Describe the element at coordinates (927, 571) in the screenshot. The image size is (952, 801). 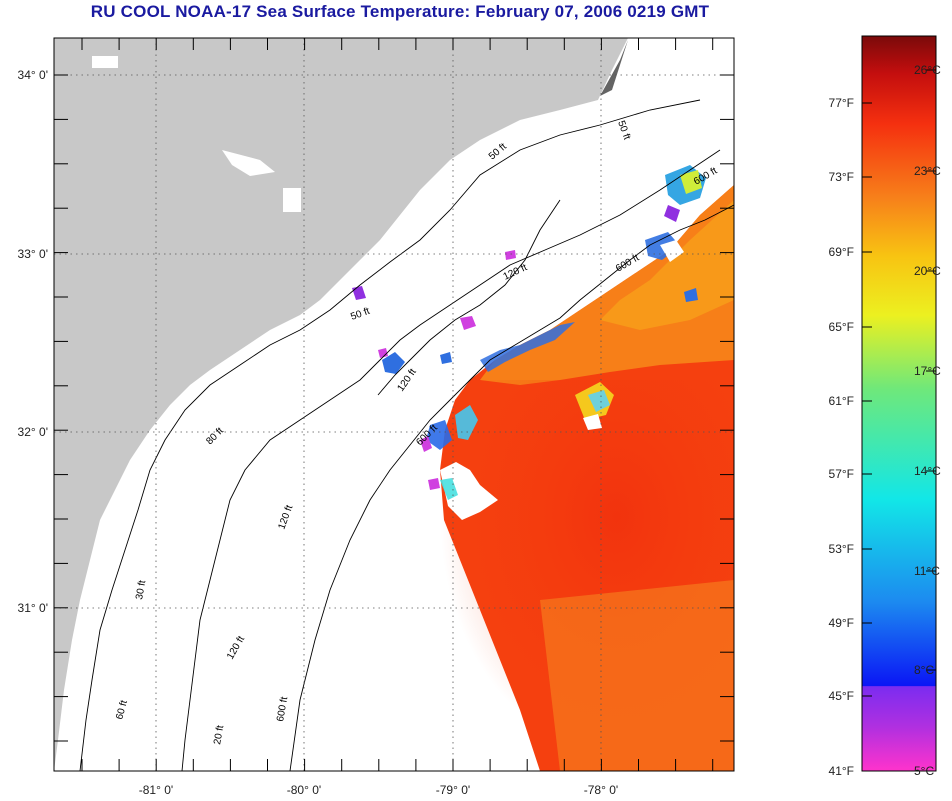
I see `celsius-label: 11°C` at that location.